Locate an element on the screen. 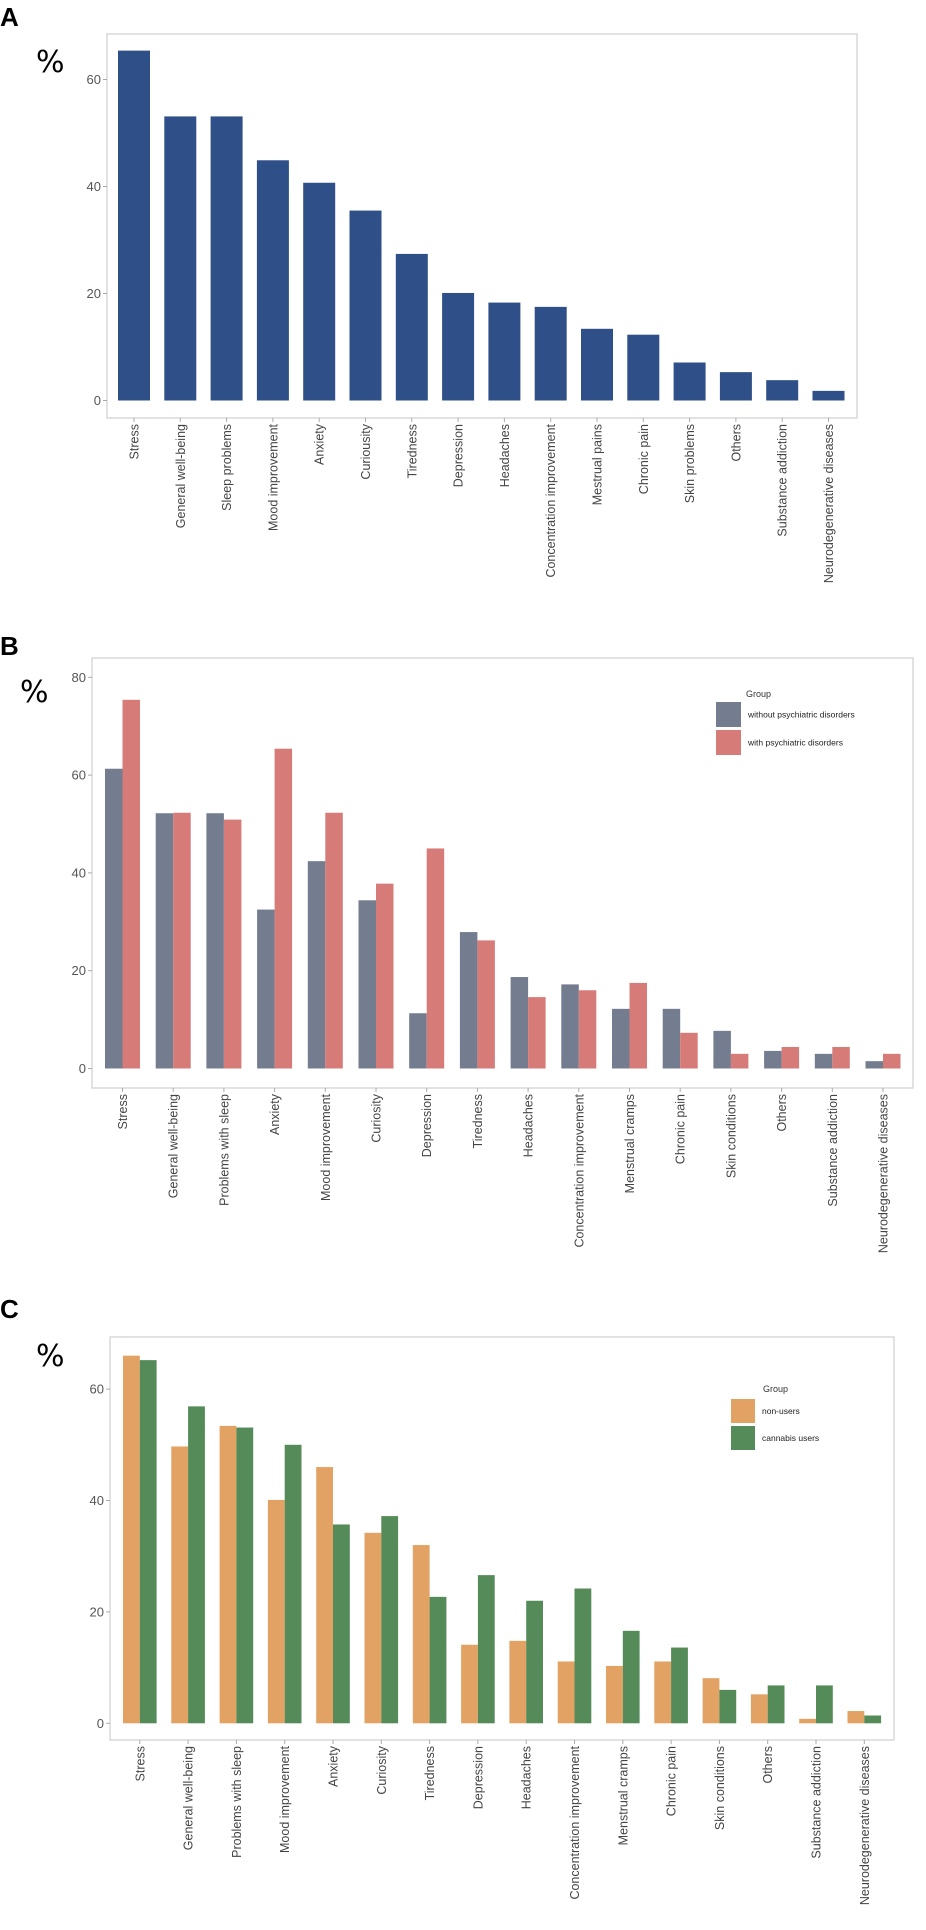 The width and height of the screenshot is (926, 1930). x-tick-label: Problems with sleep is located at coordinates (237, 1802).